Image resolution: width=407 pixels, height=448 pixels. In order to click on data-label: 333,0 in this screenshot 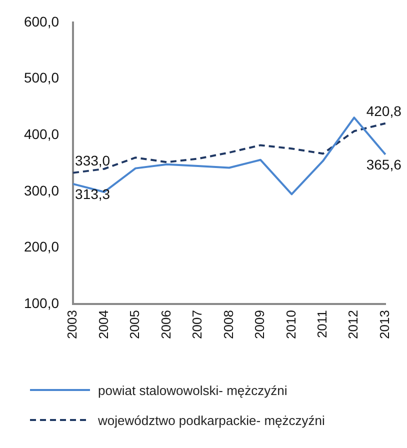, I will do `click(92, 160)`.